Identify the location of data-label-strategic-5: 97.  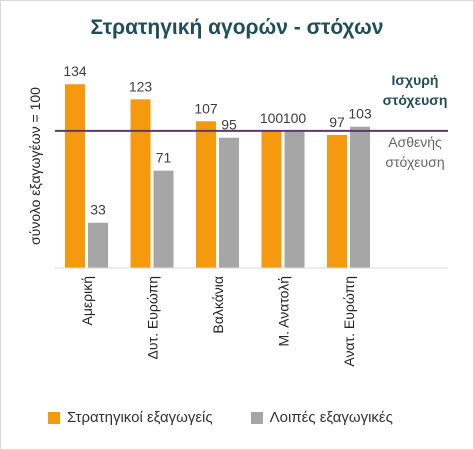
(337, 122).